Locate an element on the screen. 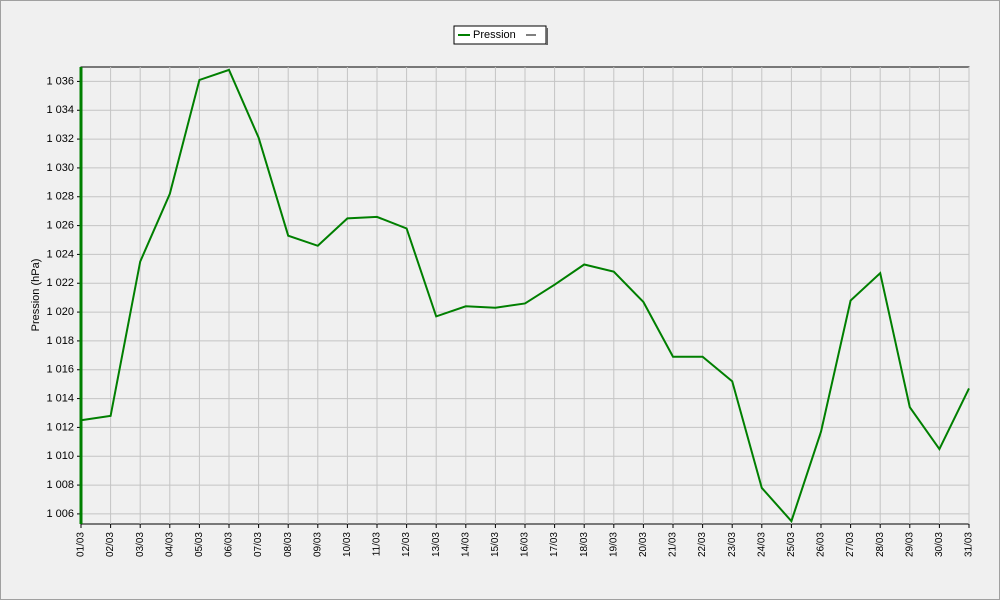 This screenshot has width=1000, height=600. y-tick-label: 1 032 is located at coordinates (60, 139).